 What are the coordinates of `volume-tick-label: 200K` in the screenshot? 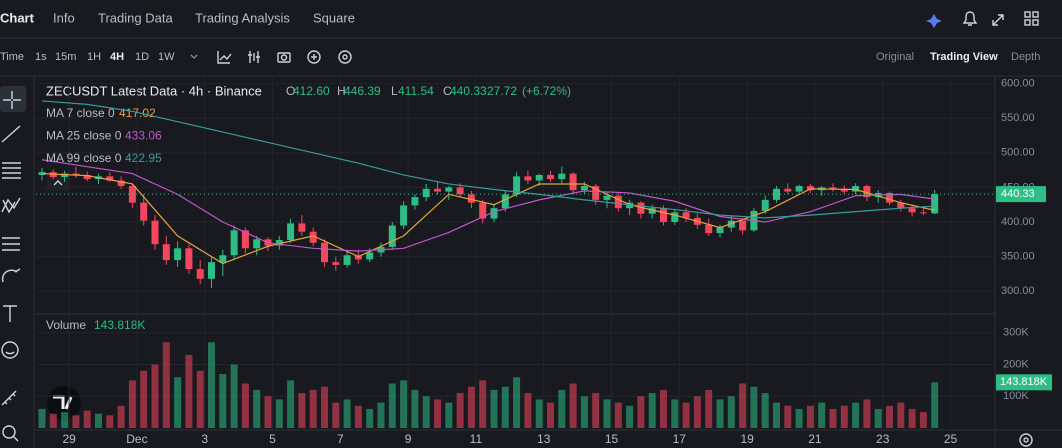 It's located at (1016, 364).